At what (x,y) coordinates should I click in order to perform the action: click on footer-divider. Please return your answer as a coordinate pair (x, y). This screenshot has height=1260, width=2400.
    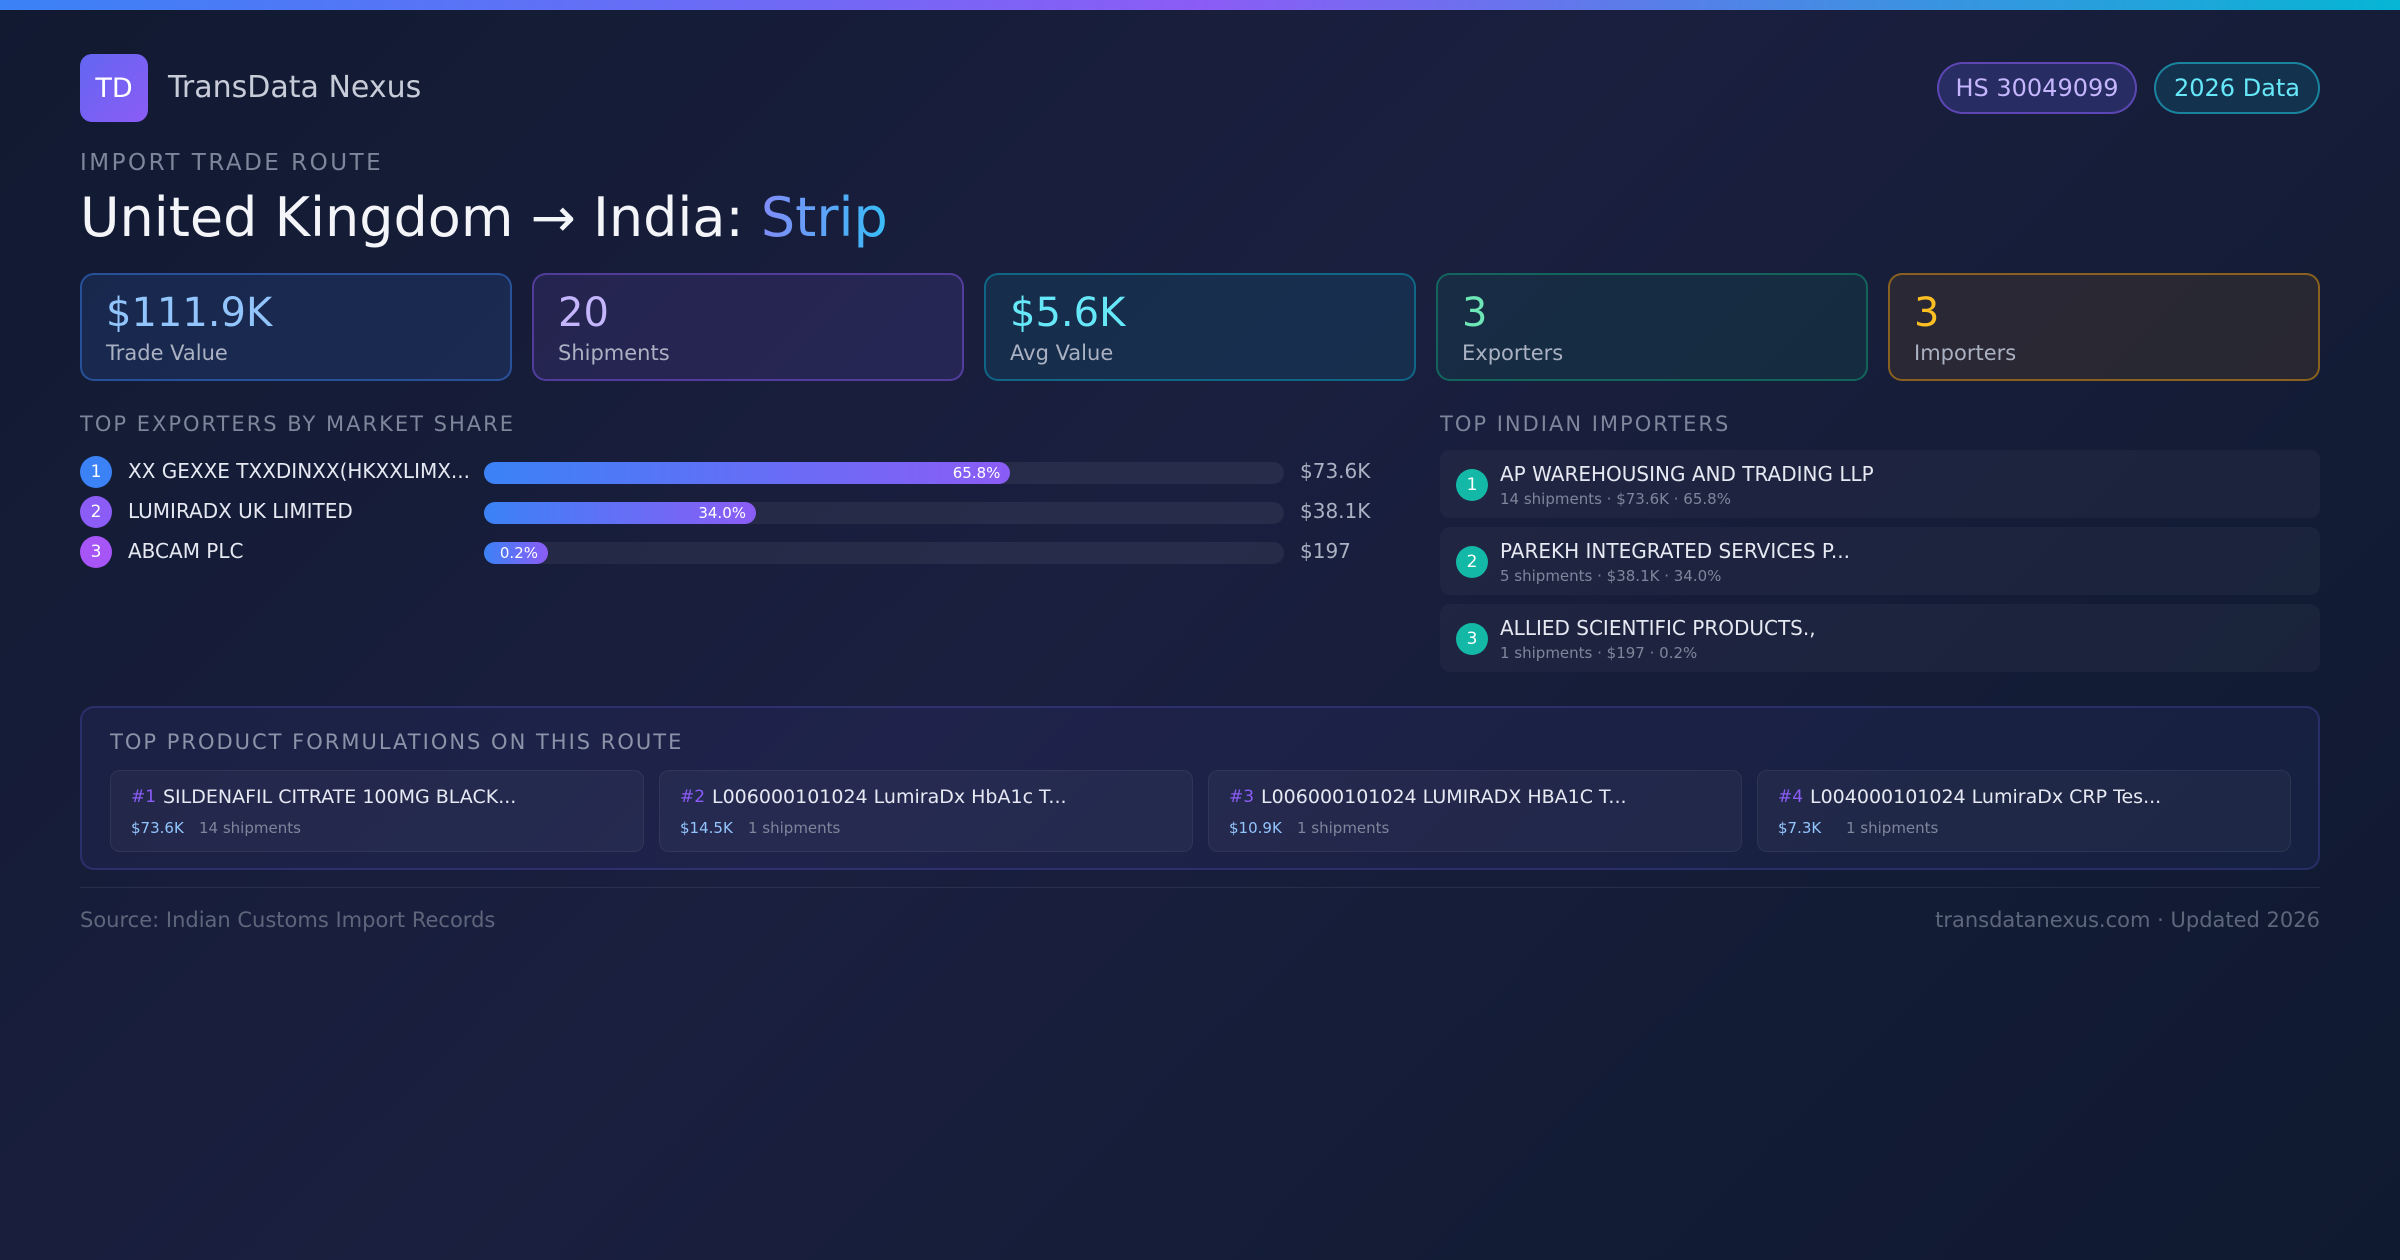
    Looking at the image, I should click on (1200, 887).